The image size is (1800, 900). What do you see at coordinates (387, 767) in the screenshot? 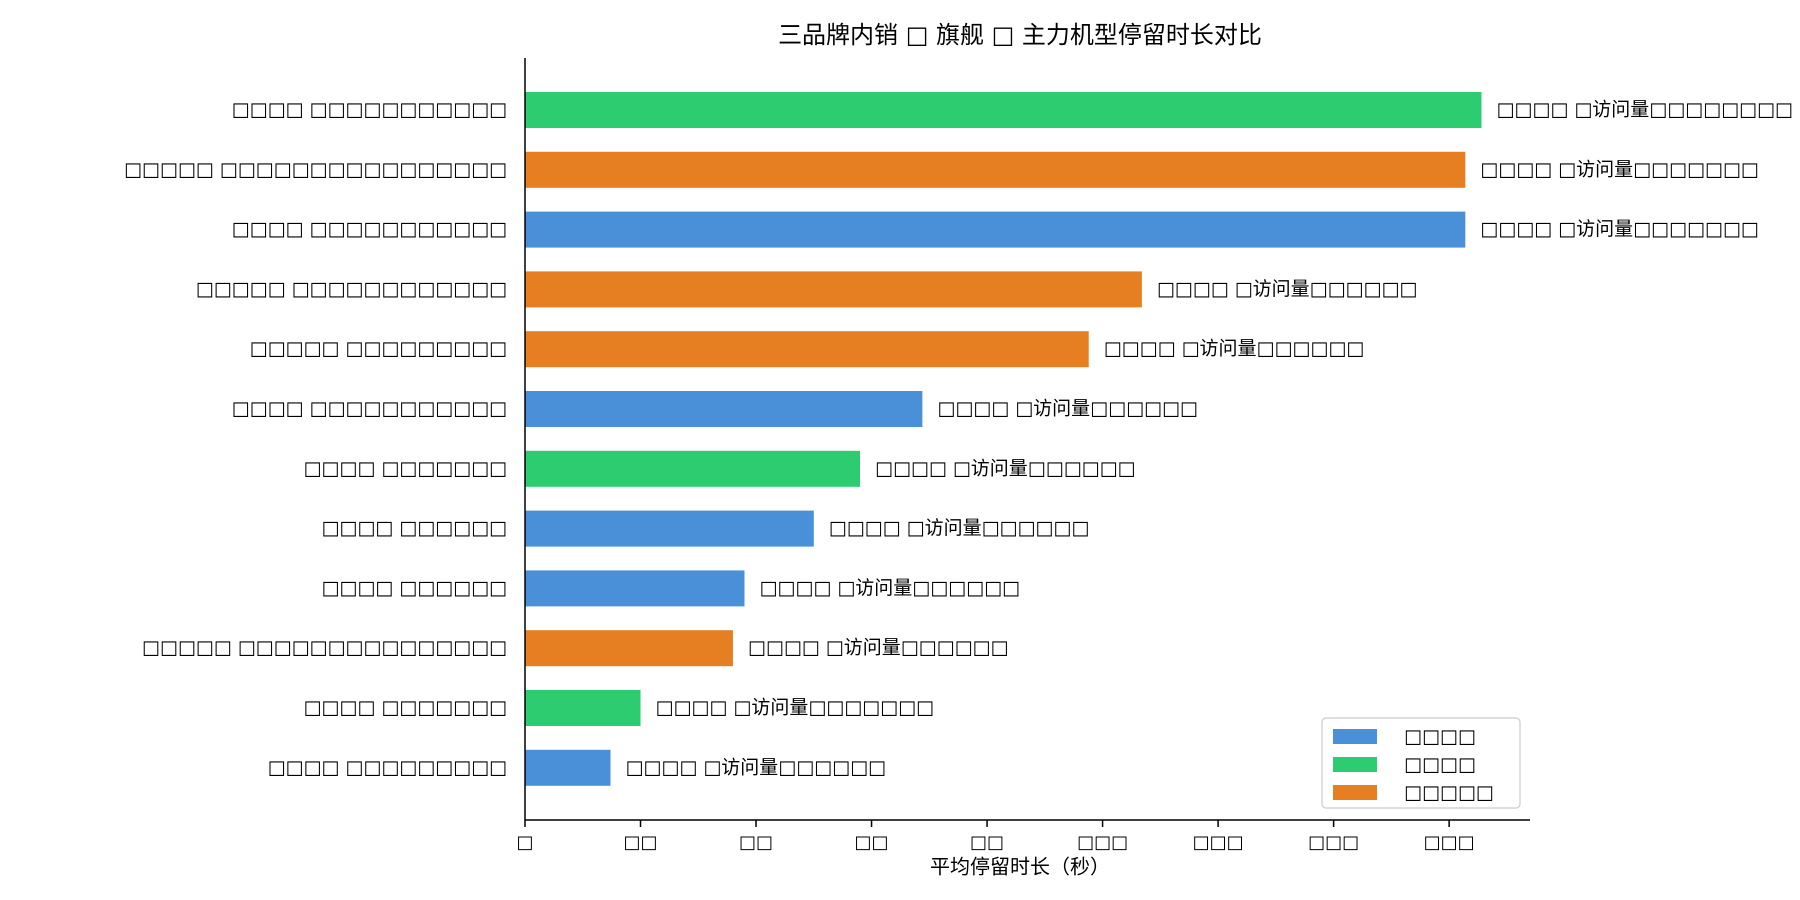
I see `category-label: □□□□ □□□□□□□□□` at bounding box center [387, 767].